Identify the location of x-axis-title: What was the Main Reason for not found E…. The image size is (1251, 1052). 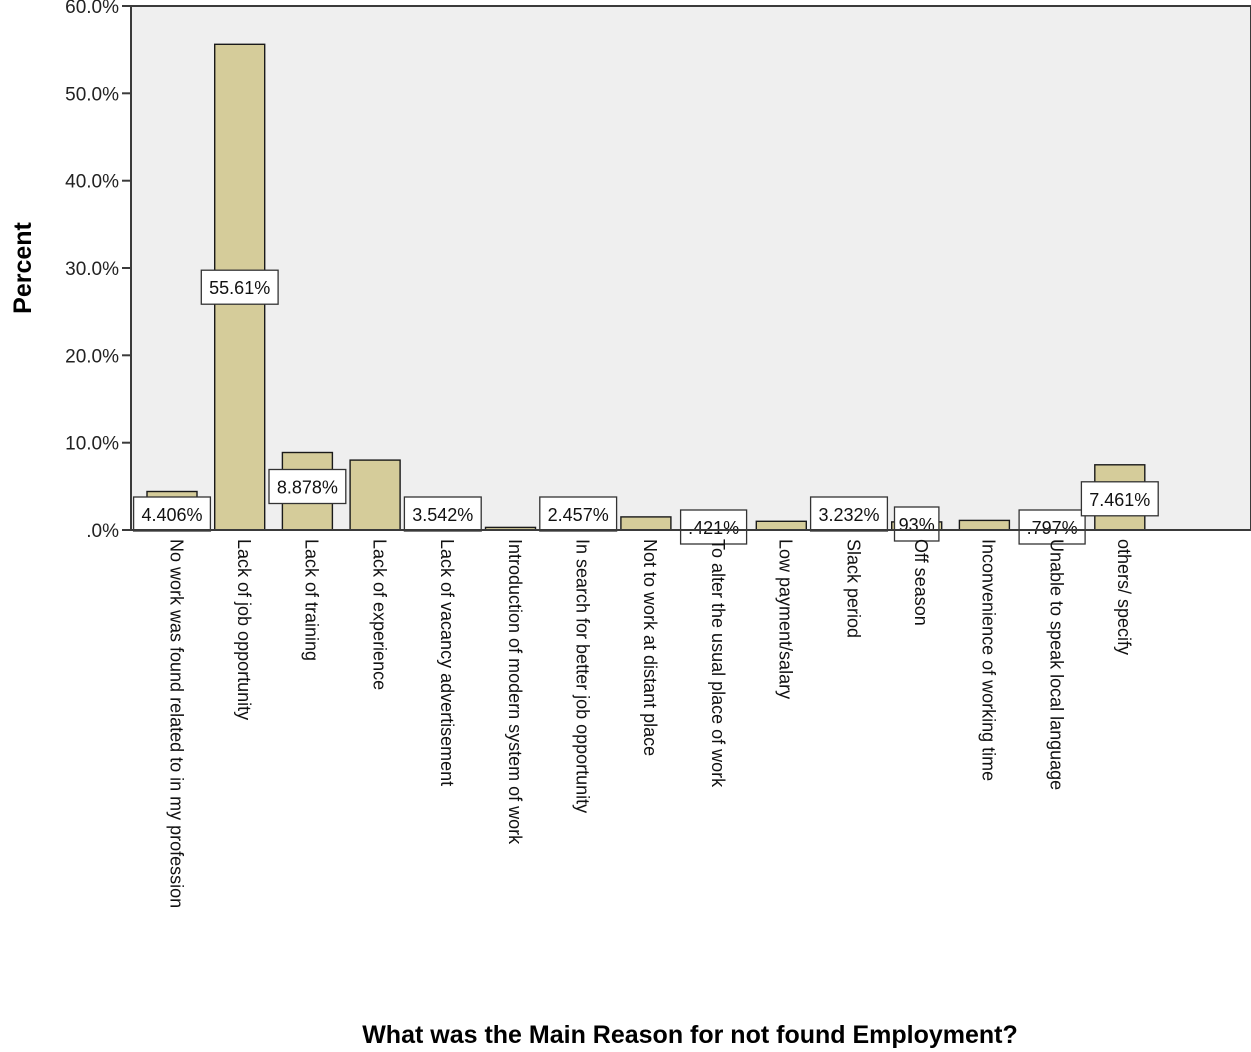
(690, 1035).